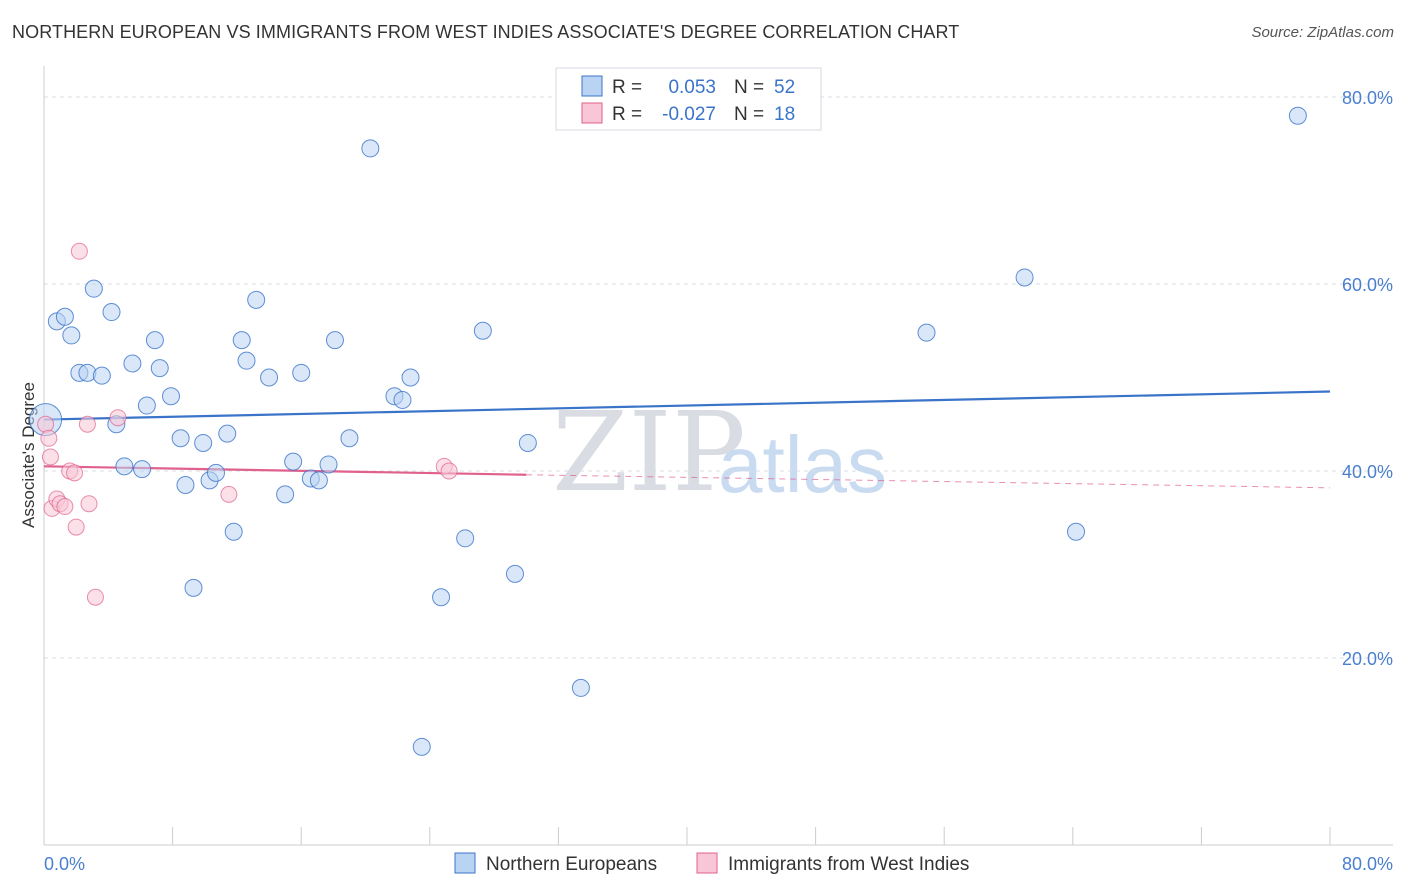 The height and width of the screenshot is (892, 1406). I want to click on legend-swatch-west-indies, so click(707, 863).